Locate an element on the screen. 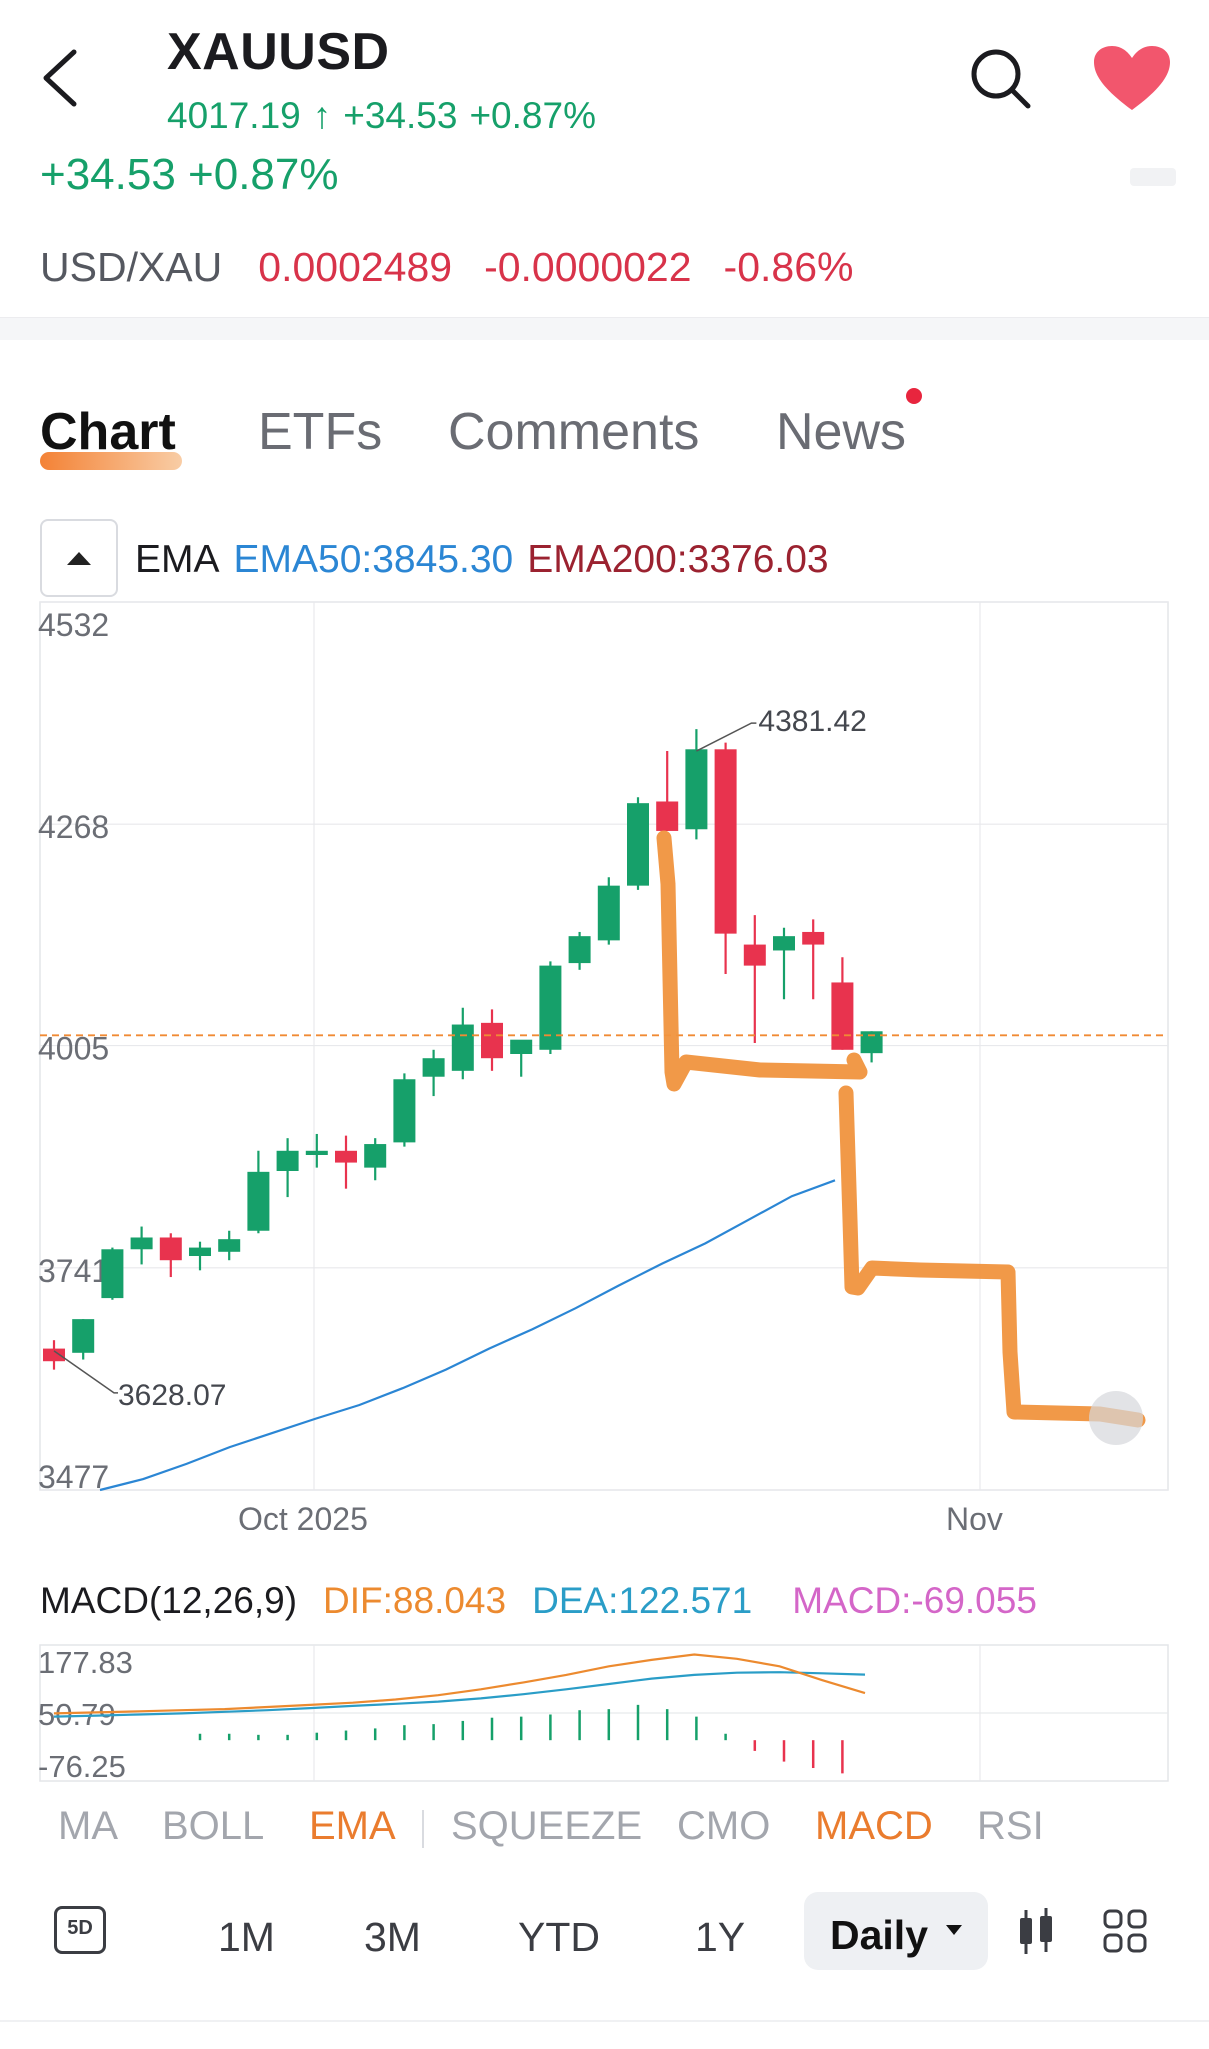 Image resolution: width=1209 pixels, height=2049 pixels. tab-etfs: ETFs is located at coordinates (320, 432).